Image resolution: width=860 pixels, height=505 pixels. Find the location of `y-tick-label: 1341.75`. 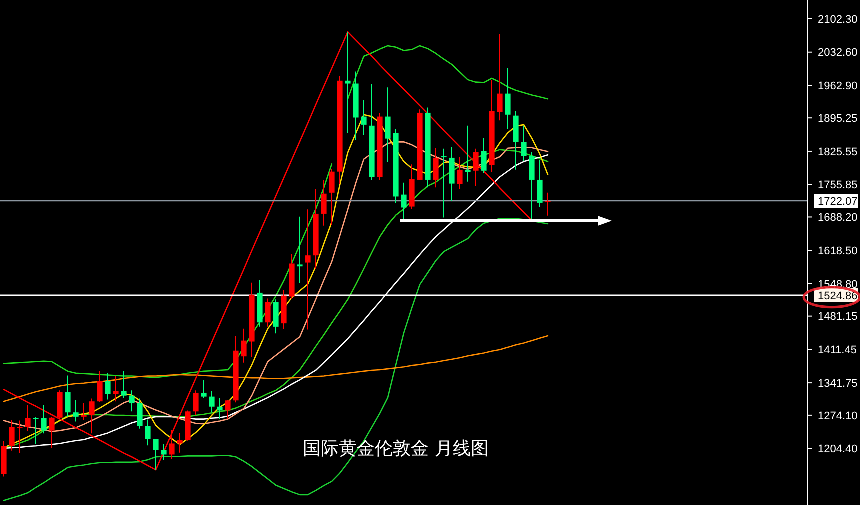

y-tick-label: 1341.75 is located at coordinates (838, 384).